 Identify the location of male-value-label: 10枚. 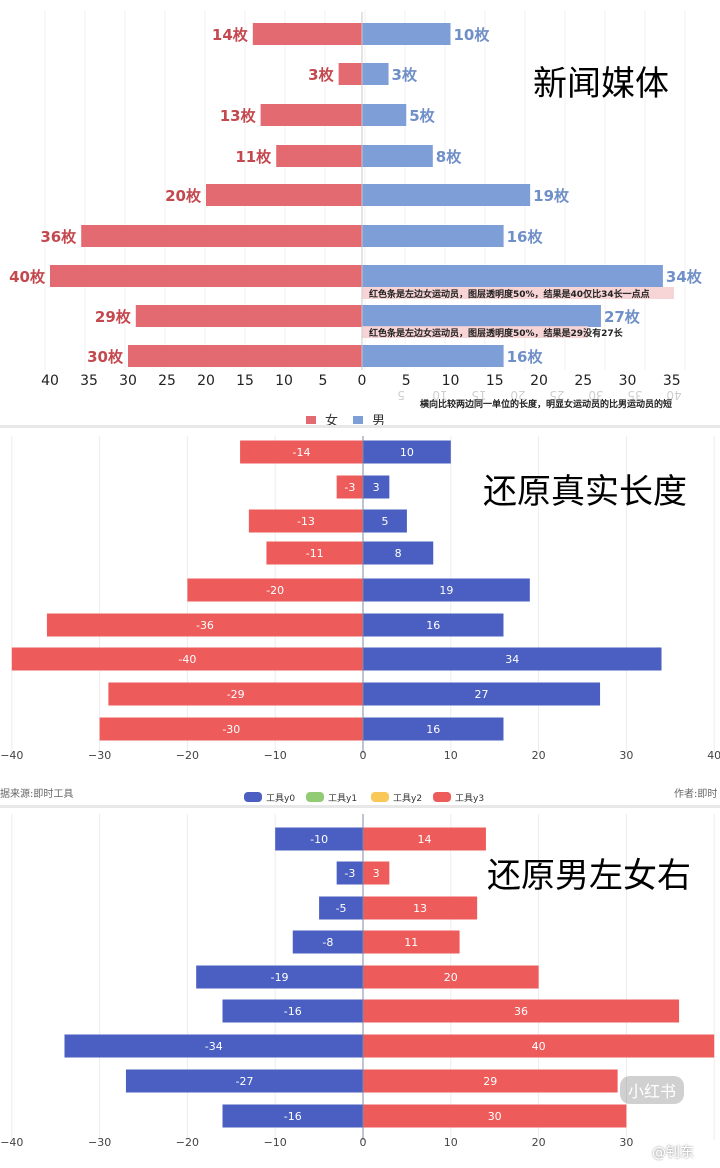
(472, 35).